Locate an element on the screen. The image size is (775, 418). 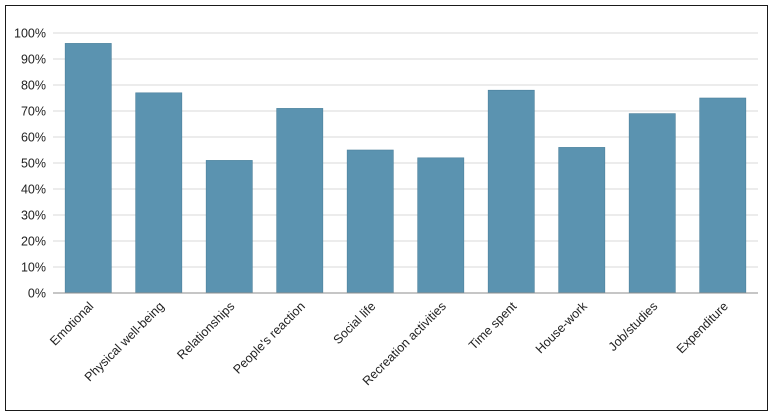
x-category-label: Job/studies is located at coordinates (633, 326).